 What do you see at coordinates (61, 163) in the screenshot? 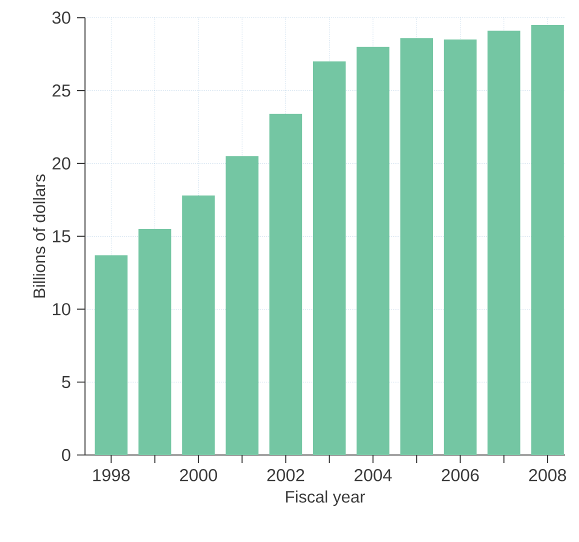
I see `y-tick-label: 20` at bounding box center [61, 163].